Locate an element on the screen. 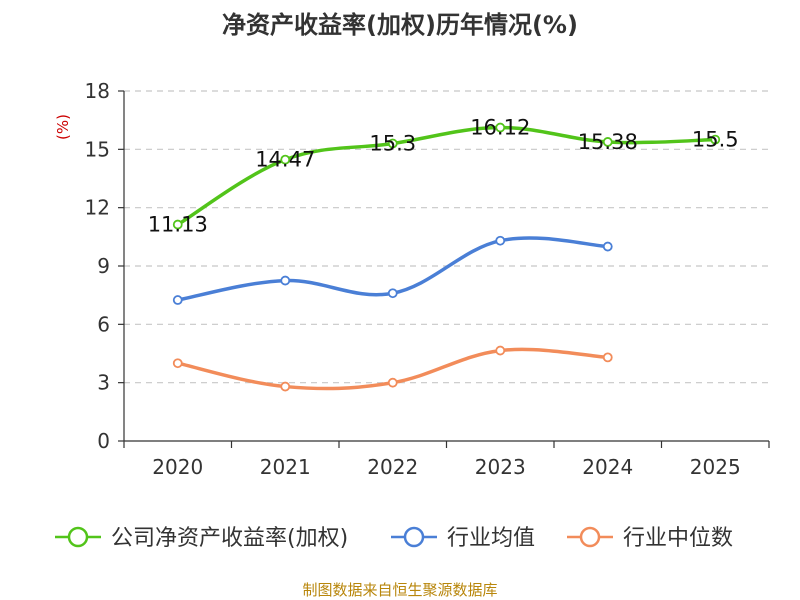 The width and height of the screenshot is (800, 600). legend-item-1: 行业均值 is located at coordinates (463, 538).